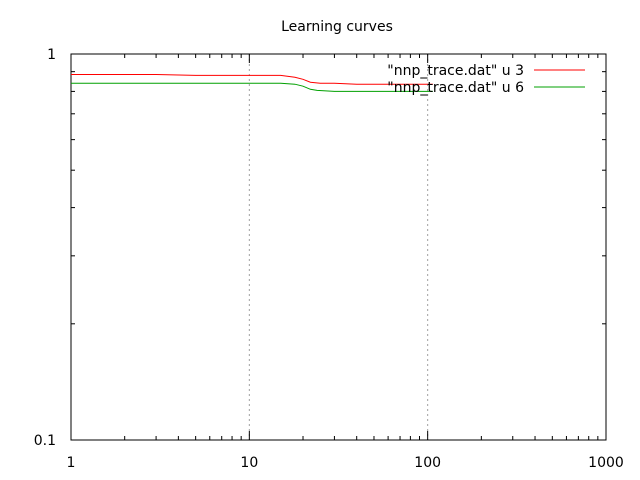  I want to click on legend-label-2: "nnp_trace.dat" u 6, so click(455, 88).